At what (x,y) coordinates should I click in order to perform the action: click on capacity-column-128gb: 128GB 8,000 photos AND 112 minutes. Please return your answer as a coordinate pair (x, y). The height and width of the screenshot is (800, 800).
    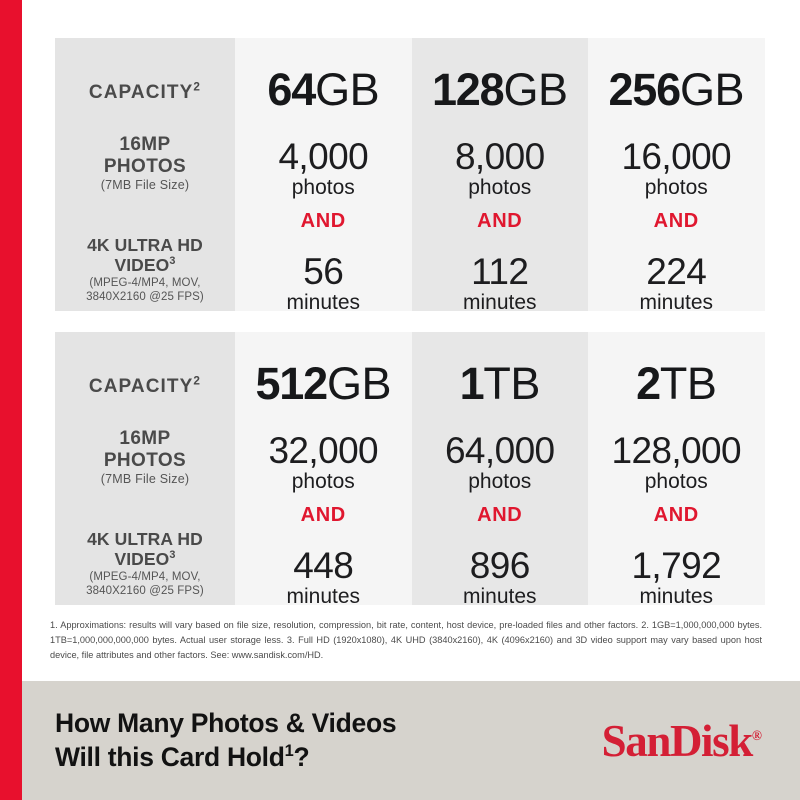
    Looking at the image, I should click on (499, 176).